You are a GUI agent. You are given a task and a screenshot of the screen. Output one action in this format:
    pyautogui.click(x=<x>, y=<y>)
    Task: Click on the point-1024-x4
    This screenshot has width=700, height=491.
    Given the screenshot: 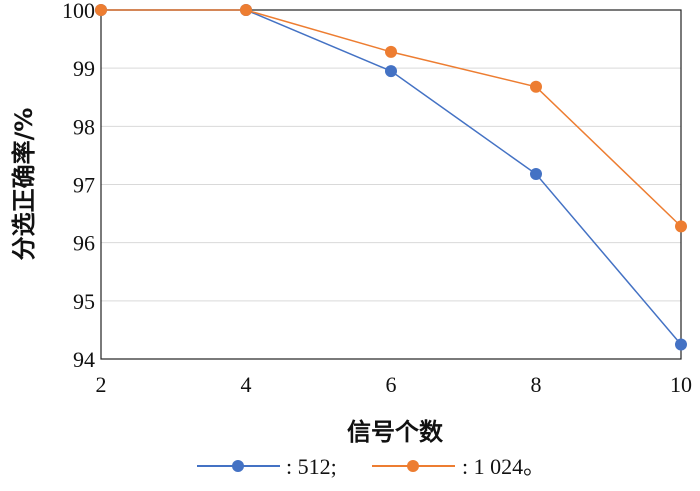 What is the action you would take?
    pyautogui.click(x=246, y=10)
    